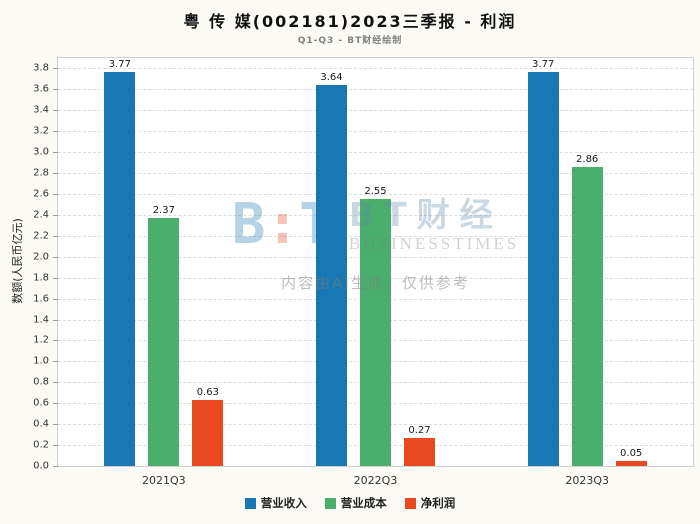 This screenshot has height=524, width=700. I want to click on y-tick-label: 1.4, so click(41, 320).